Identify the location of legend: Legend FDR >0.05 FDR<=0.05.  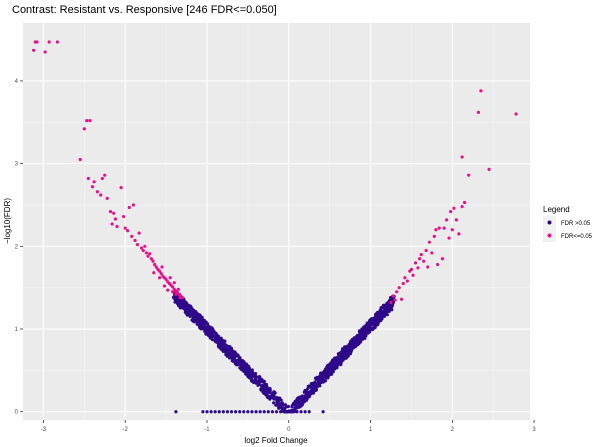
(568, 223).